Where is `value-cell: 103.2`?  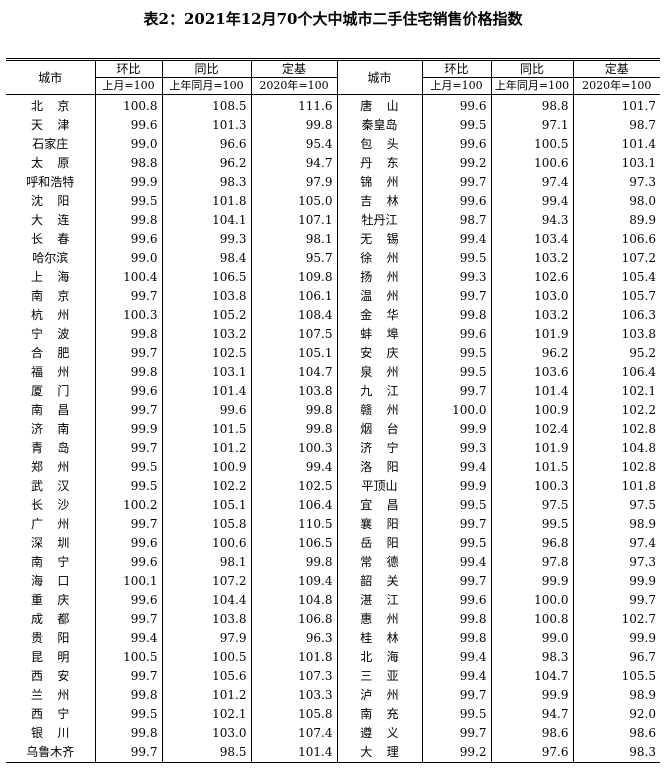 value-cell: 103.2 is located at coordinates (531, 258).